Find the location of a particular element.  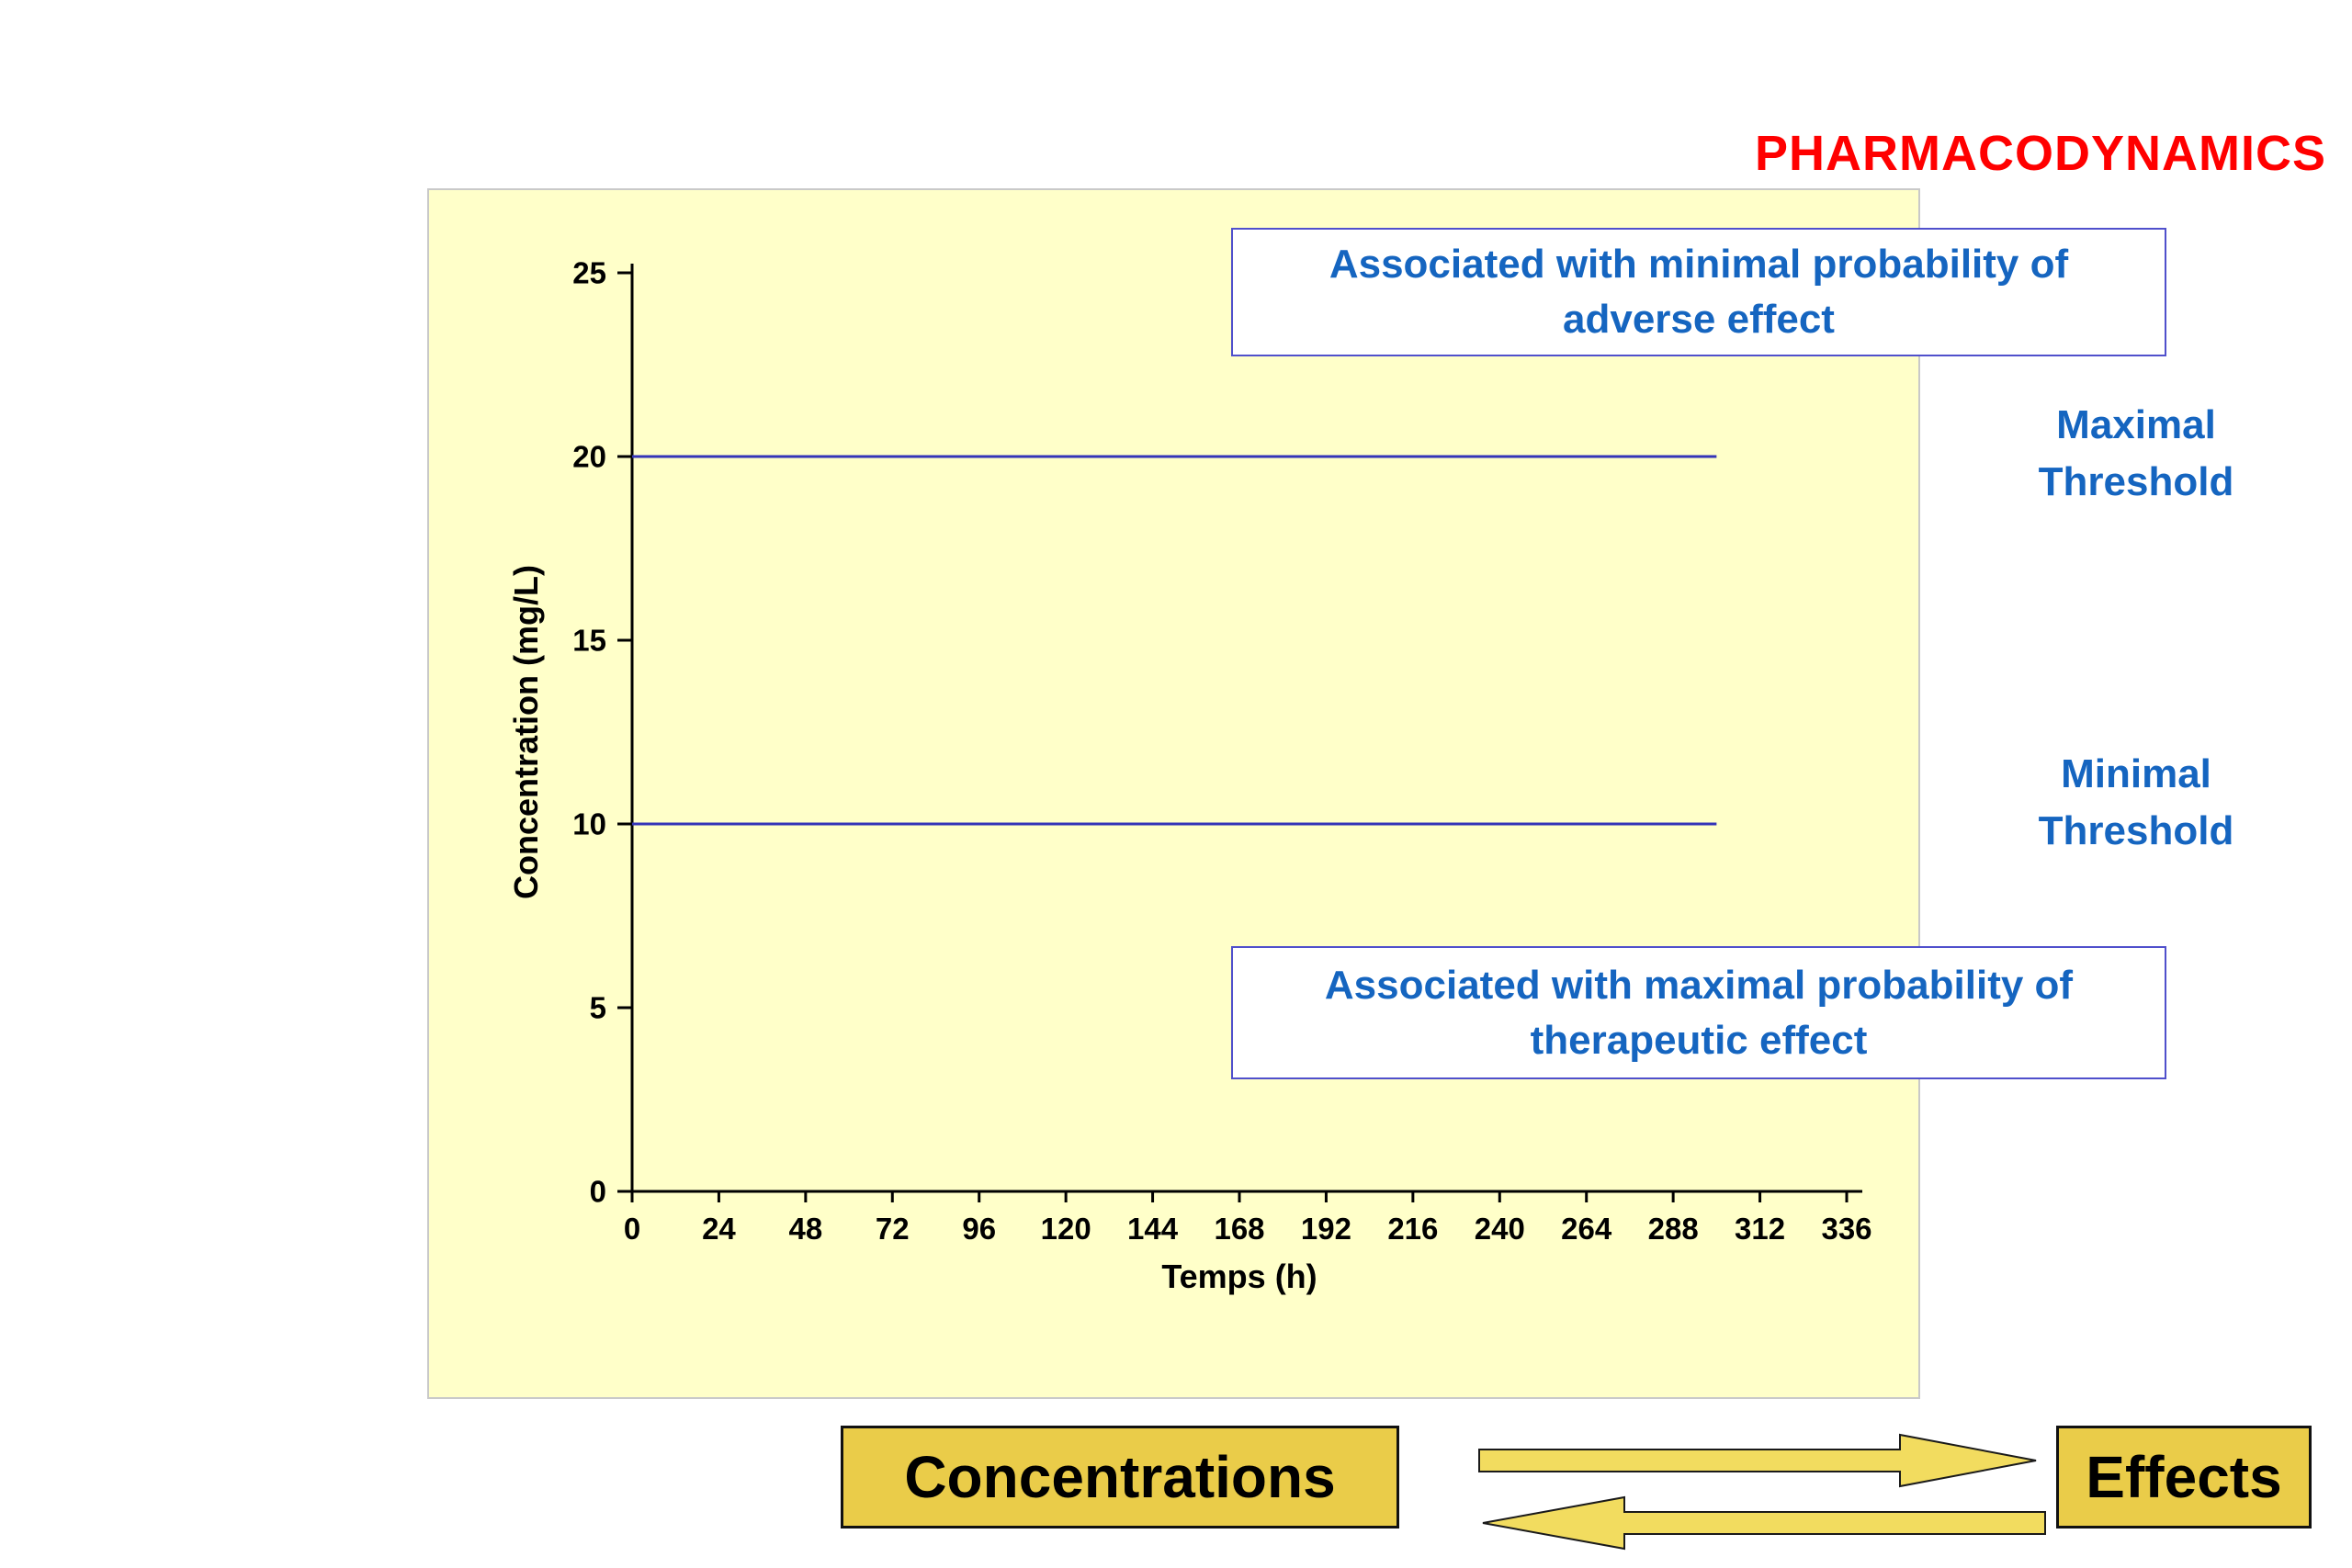

concentrations-box: Concentrations is located at coordinates (1120, 1477).